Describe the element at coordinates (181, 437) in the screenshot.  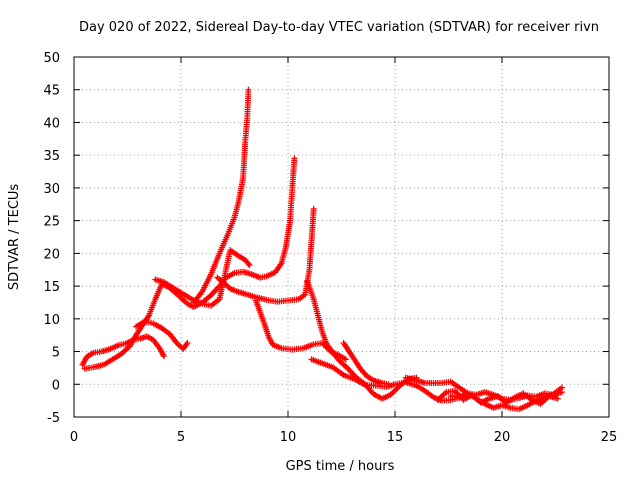
I see `x-tick-label: 5` at that location.